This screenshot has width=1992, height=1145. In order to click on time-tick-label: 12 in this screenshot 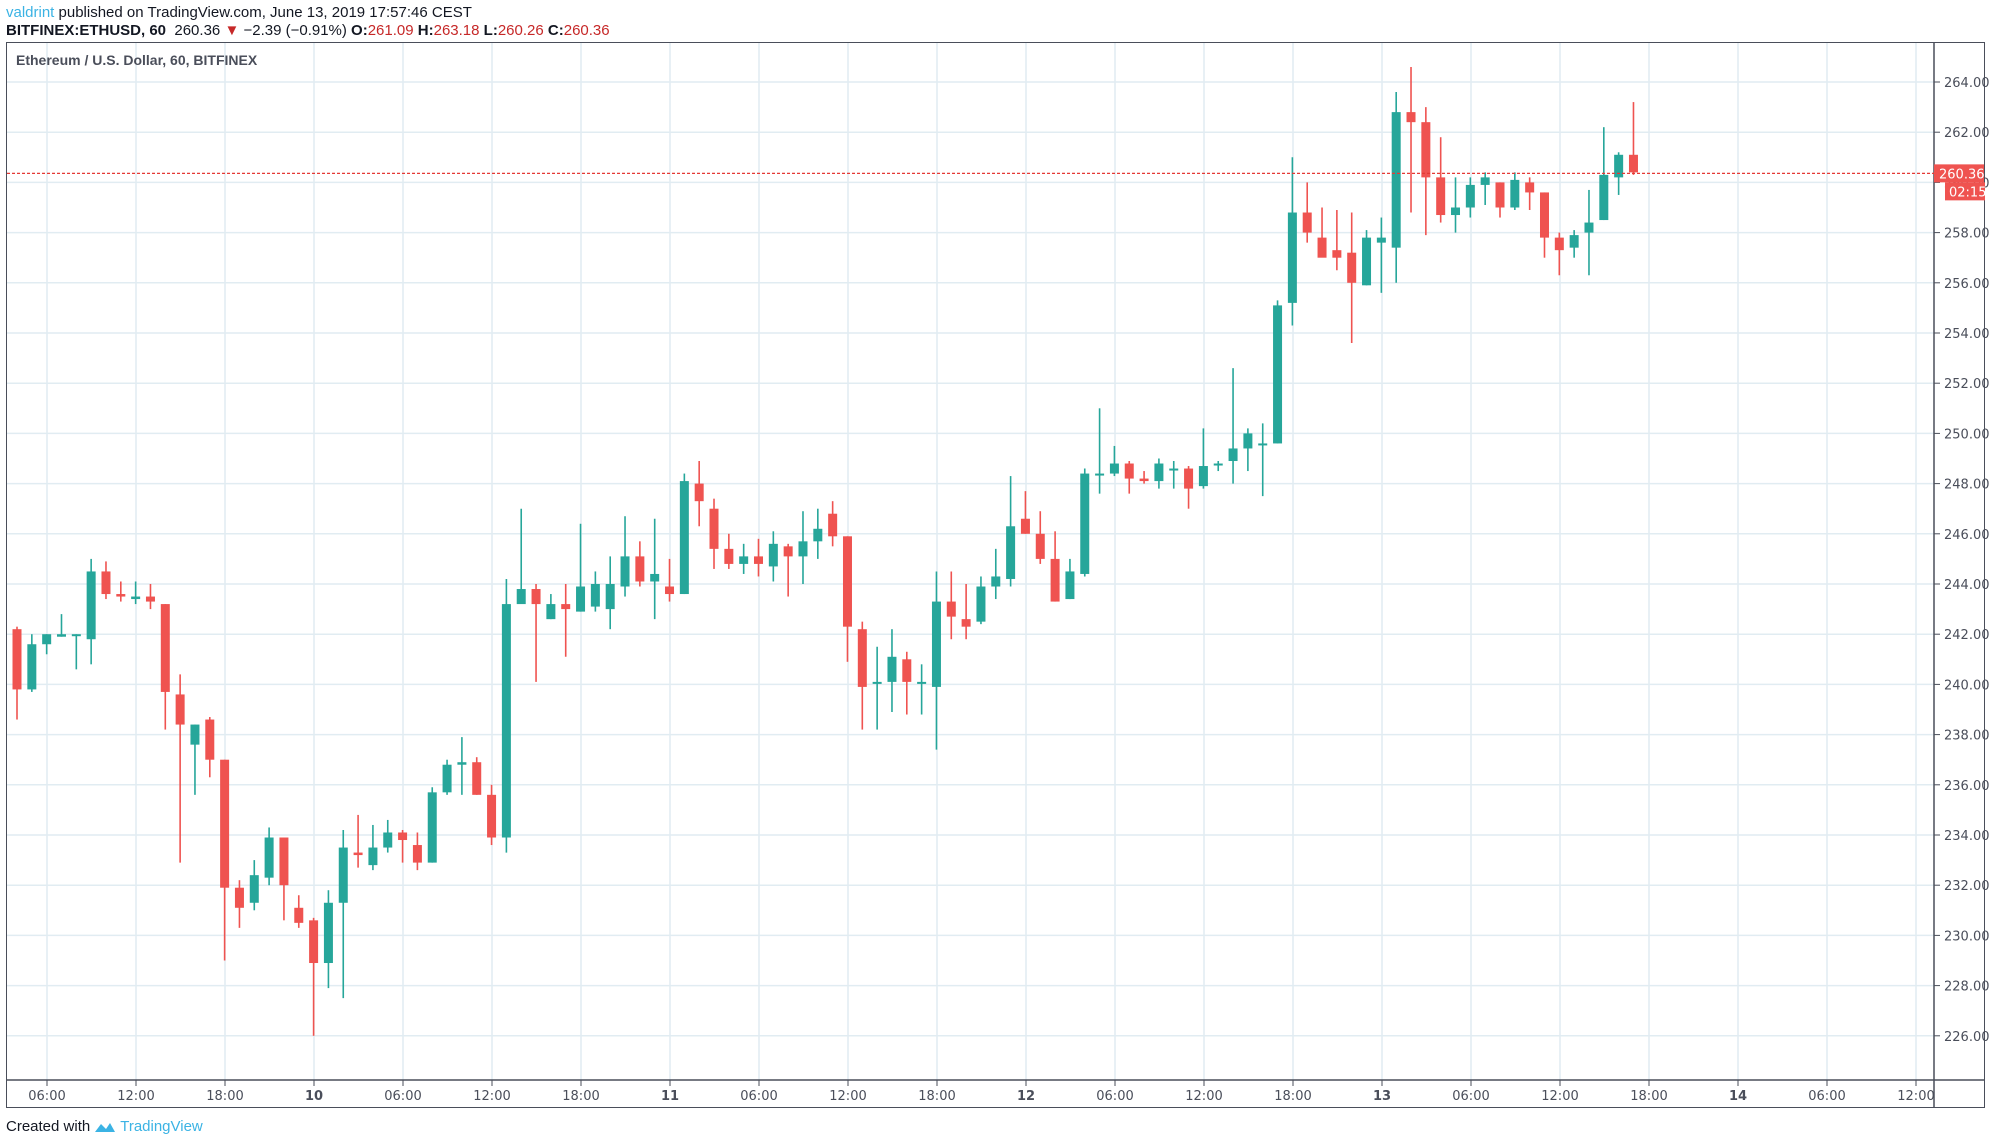, I will do `click(1026, 1096)`.